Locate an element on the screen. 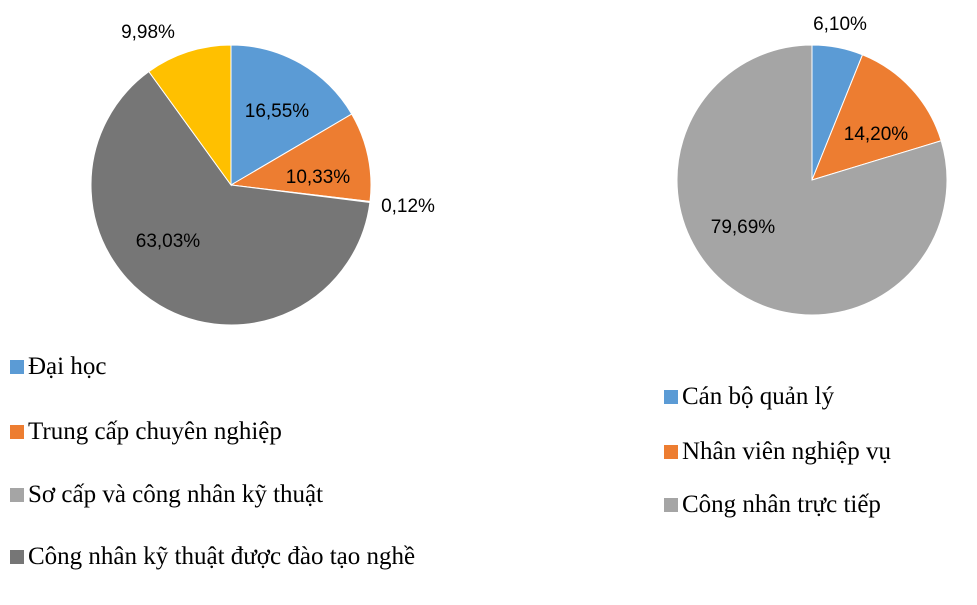 This screenshot has height=605, width=977. data-label: 63,03% is located at coordinates (168, 241).